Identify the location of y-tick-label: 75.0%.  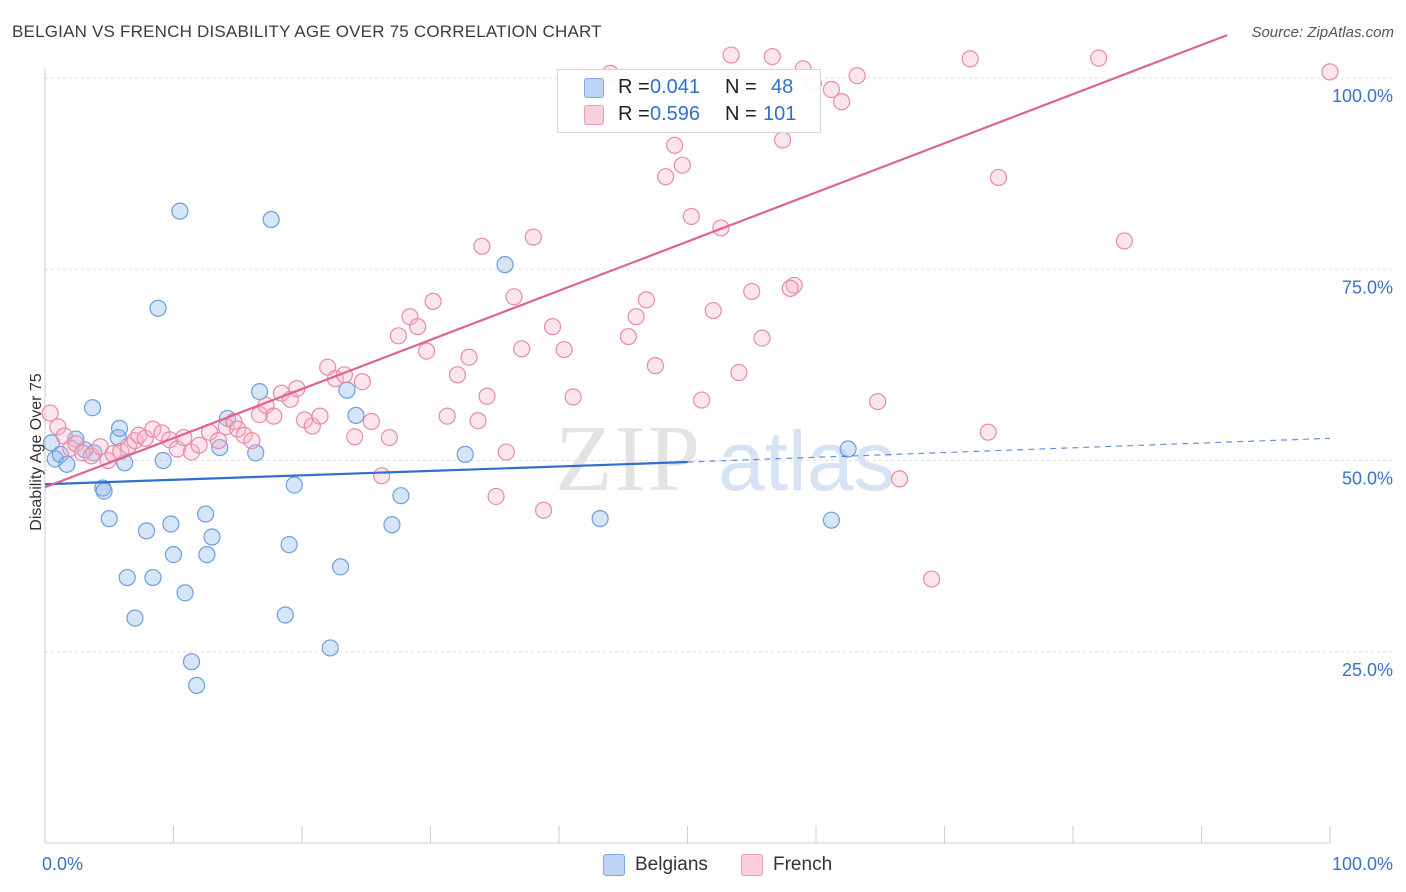
(1367, 287).